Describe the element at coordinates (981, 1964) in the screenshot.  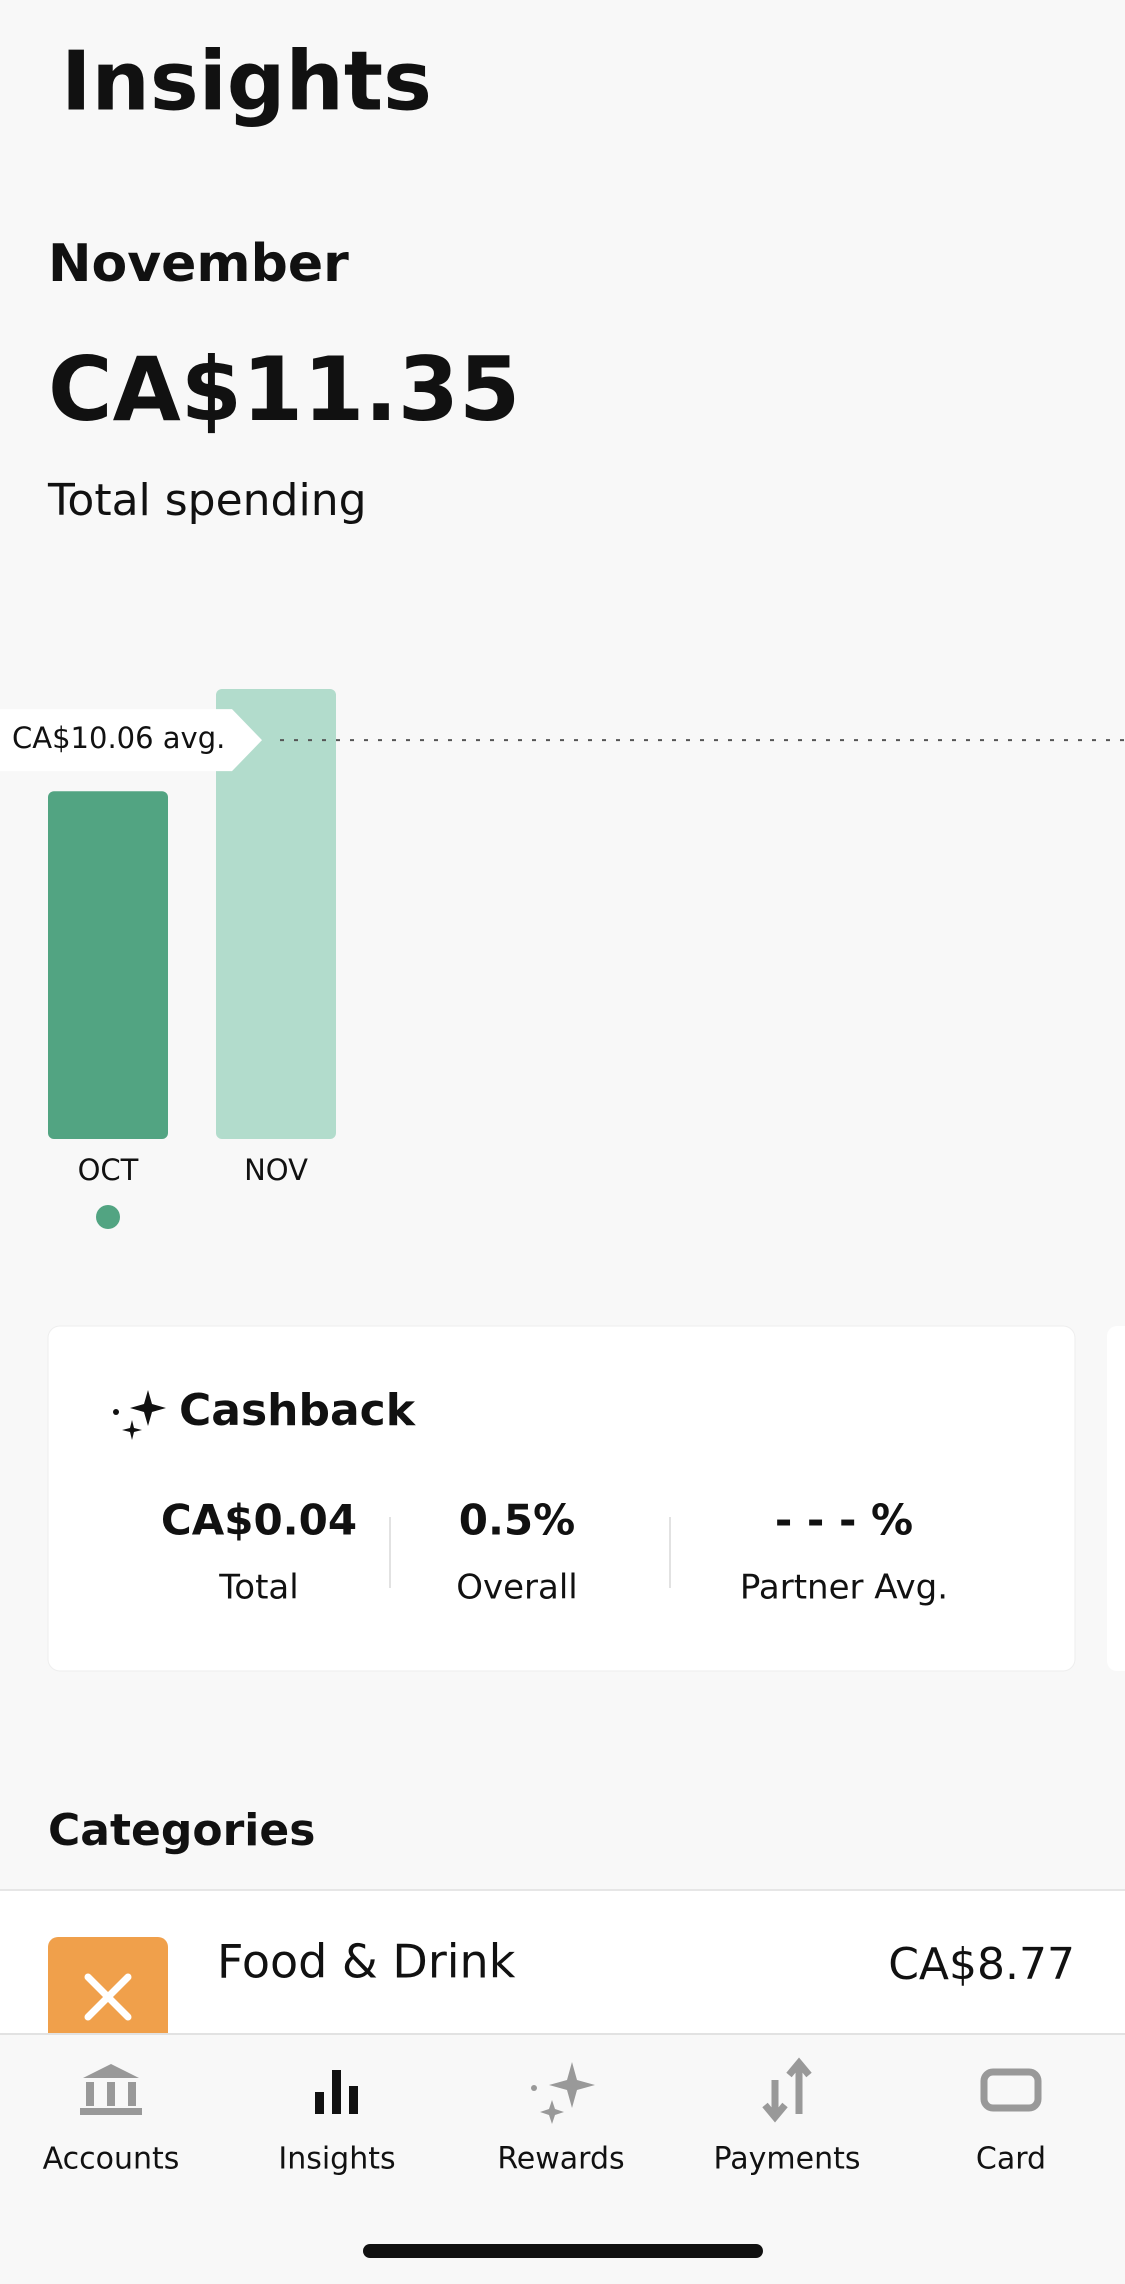
I see `category-amount: CA$8.77` at that location.